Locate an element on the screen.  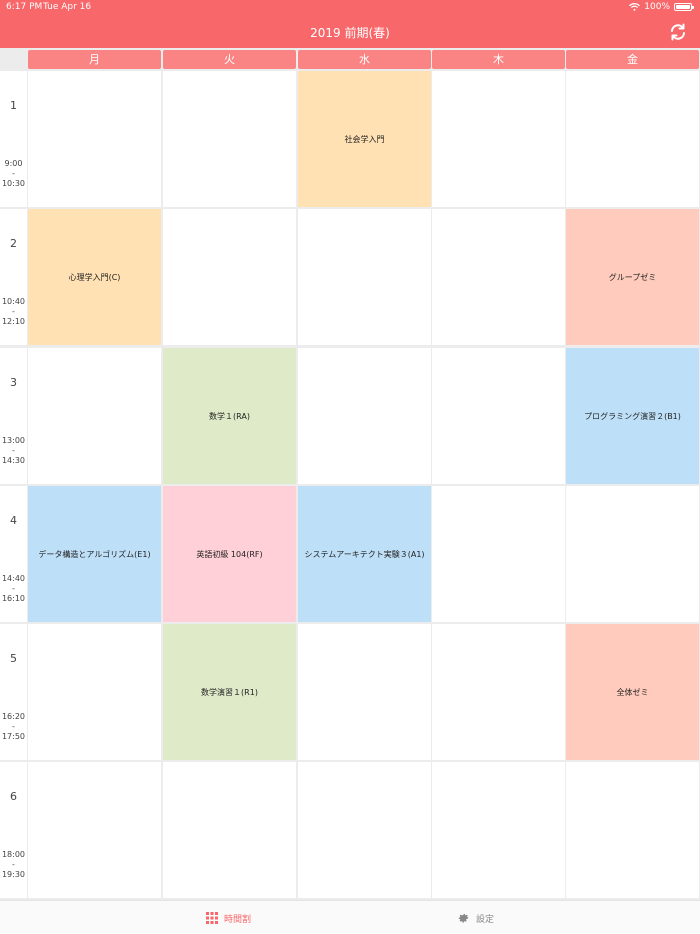
gear-icon is located at coordinates (463, 918).